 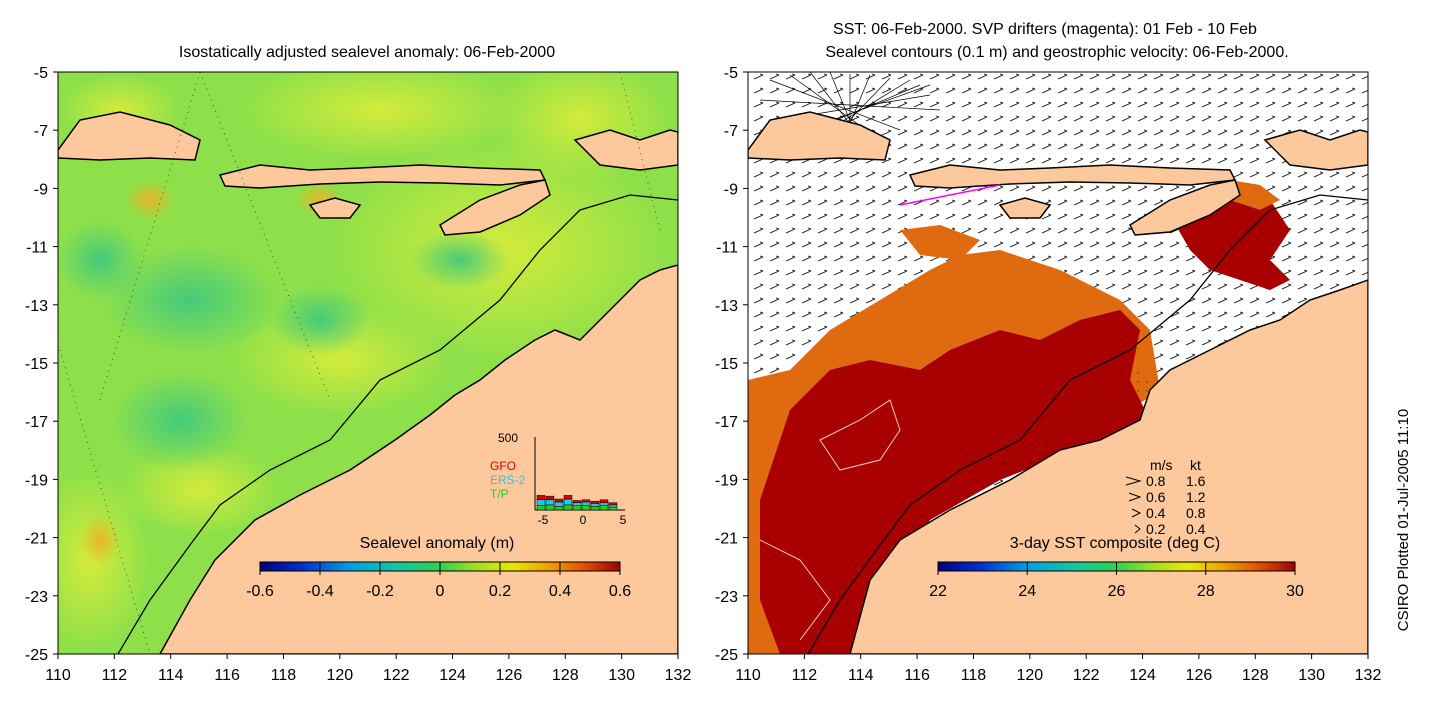 What do you see at coordinates (620, 591) in the screenshot?
I see `colorbar-tick-label: 0.6` at bounding box center [620, 591].